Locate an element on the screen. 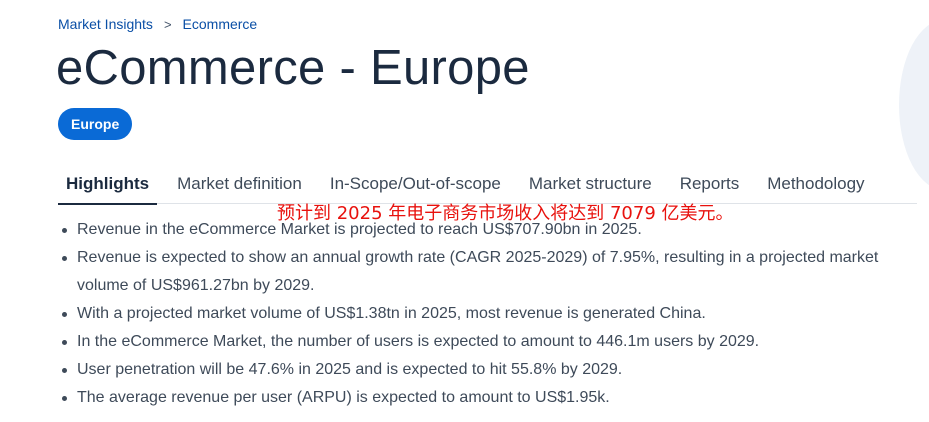 Image resolution: width=929 pixels, height=422 pixels. breadcrumb: Market Insights > Ecommerce is located at coordinates (157, 24).